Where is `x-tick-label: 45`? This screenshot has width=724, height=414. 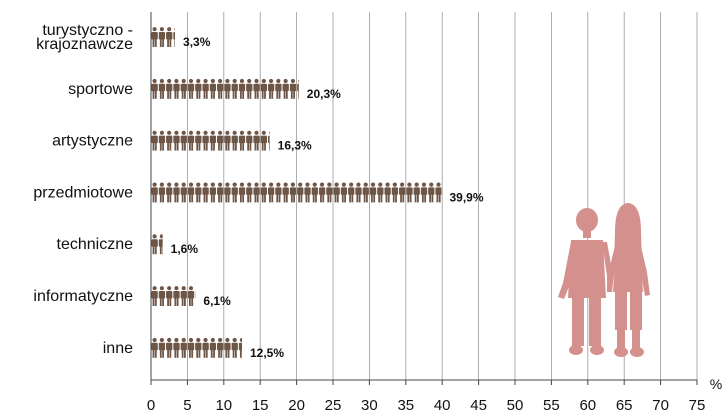 x-tick-label: 45 is located at coordinates (478, 405).